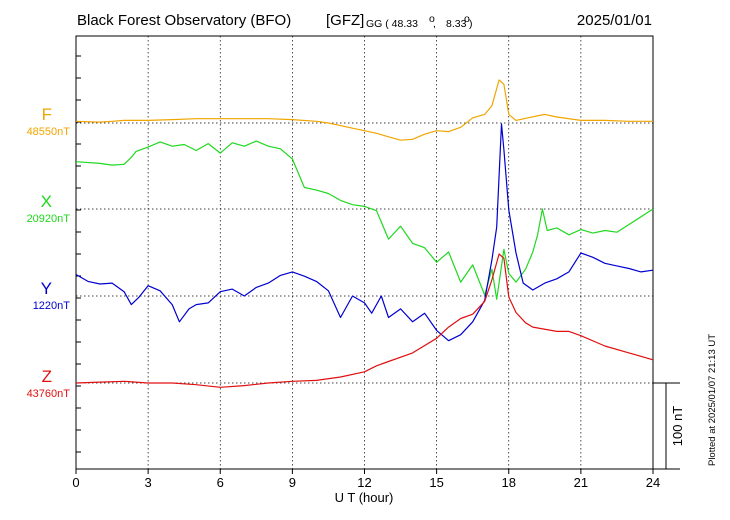 This screenshot has width=730, height=520. What do you see at coordinates (614, 20) in the screenshot?
I see `date-label: 2025/01/01` at bounding box center [614, 20].